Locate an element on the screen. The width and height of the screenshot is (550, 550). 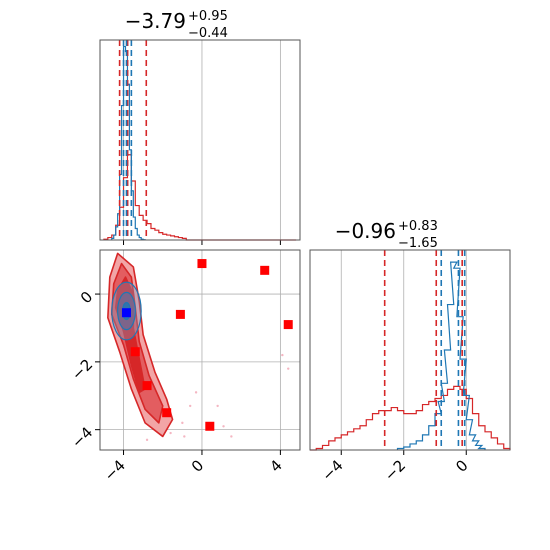
panel-title-value: −0.96 is located at coordinates (365, 231).